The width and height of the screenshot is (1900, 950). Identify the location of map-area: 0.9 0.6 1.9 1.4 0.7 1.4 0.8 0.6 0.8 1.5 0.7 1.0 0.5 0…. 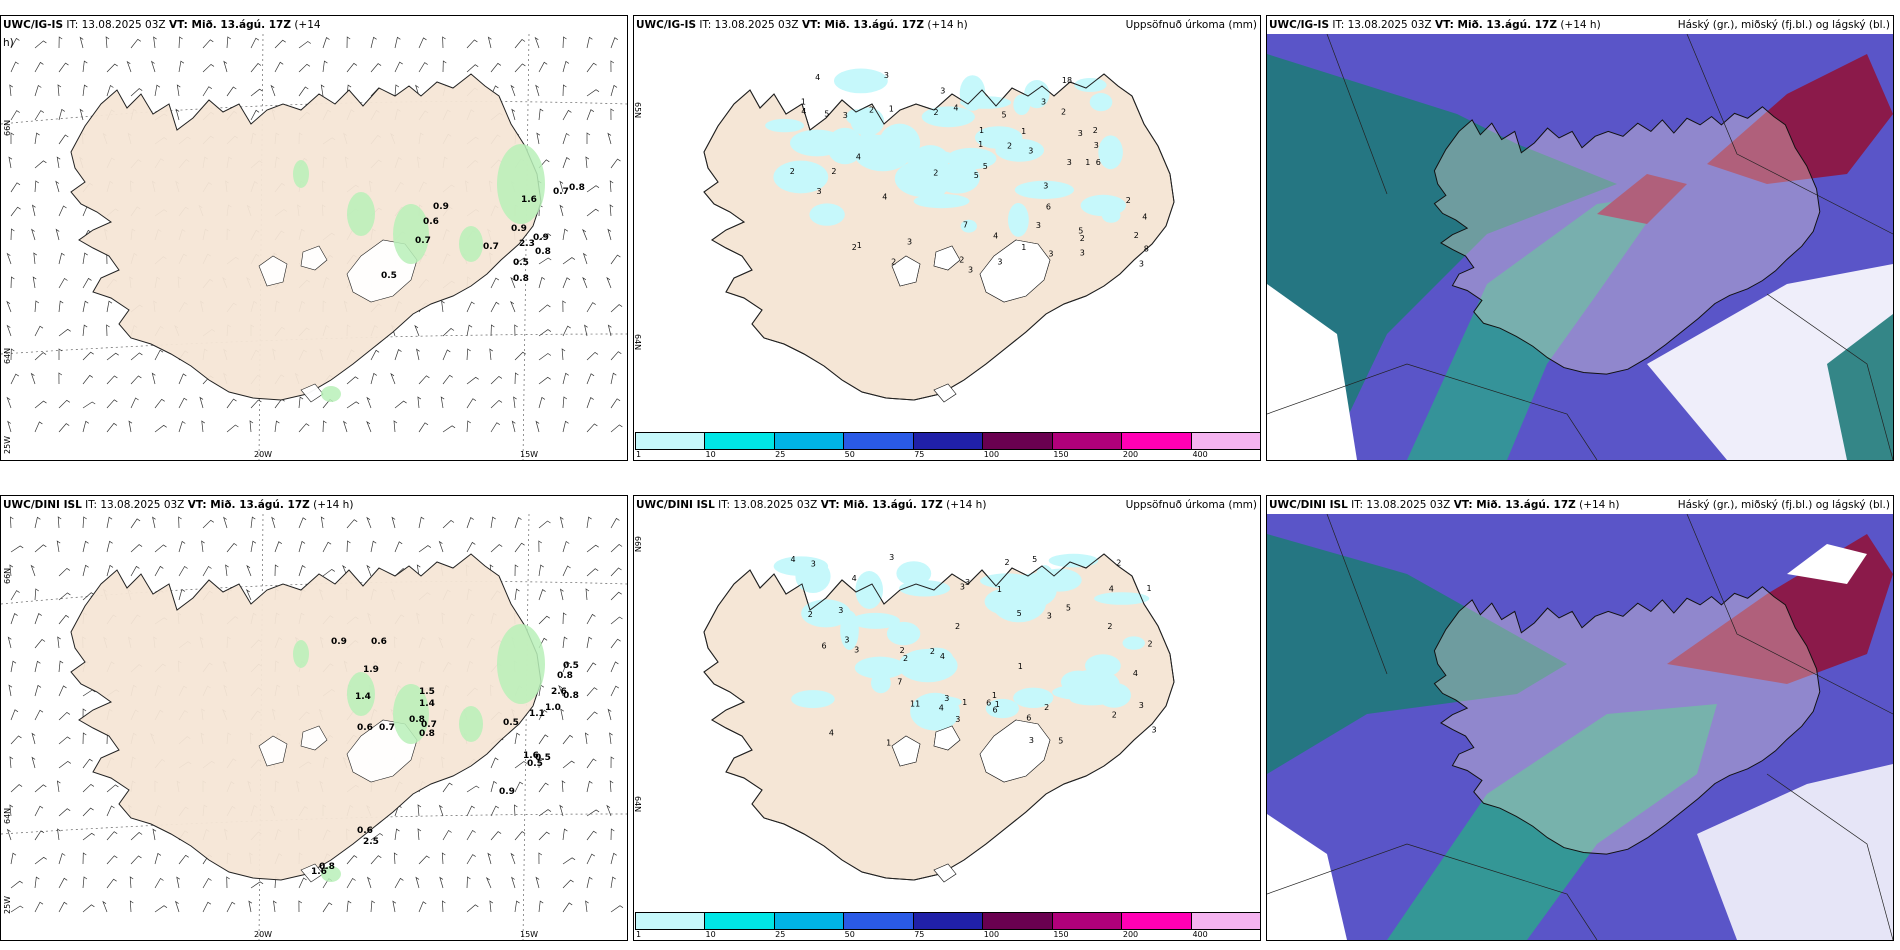
(314, 727).